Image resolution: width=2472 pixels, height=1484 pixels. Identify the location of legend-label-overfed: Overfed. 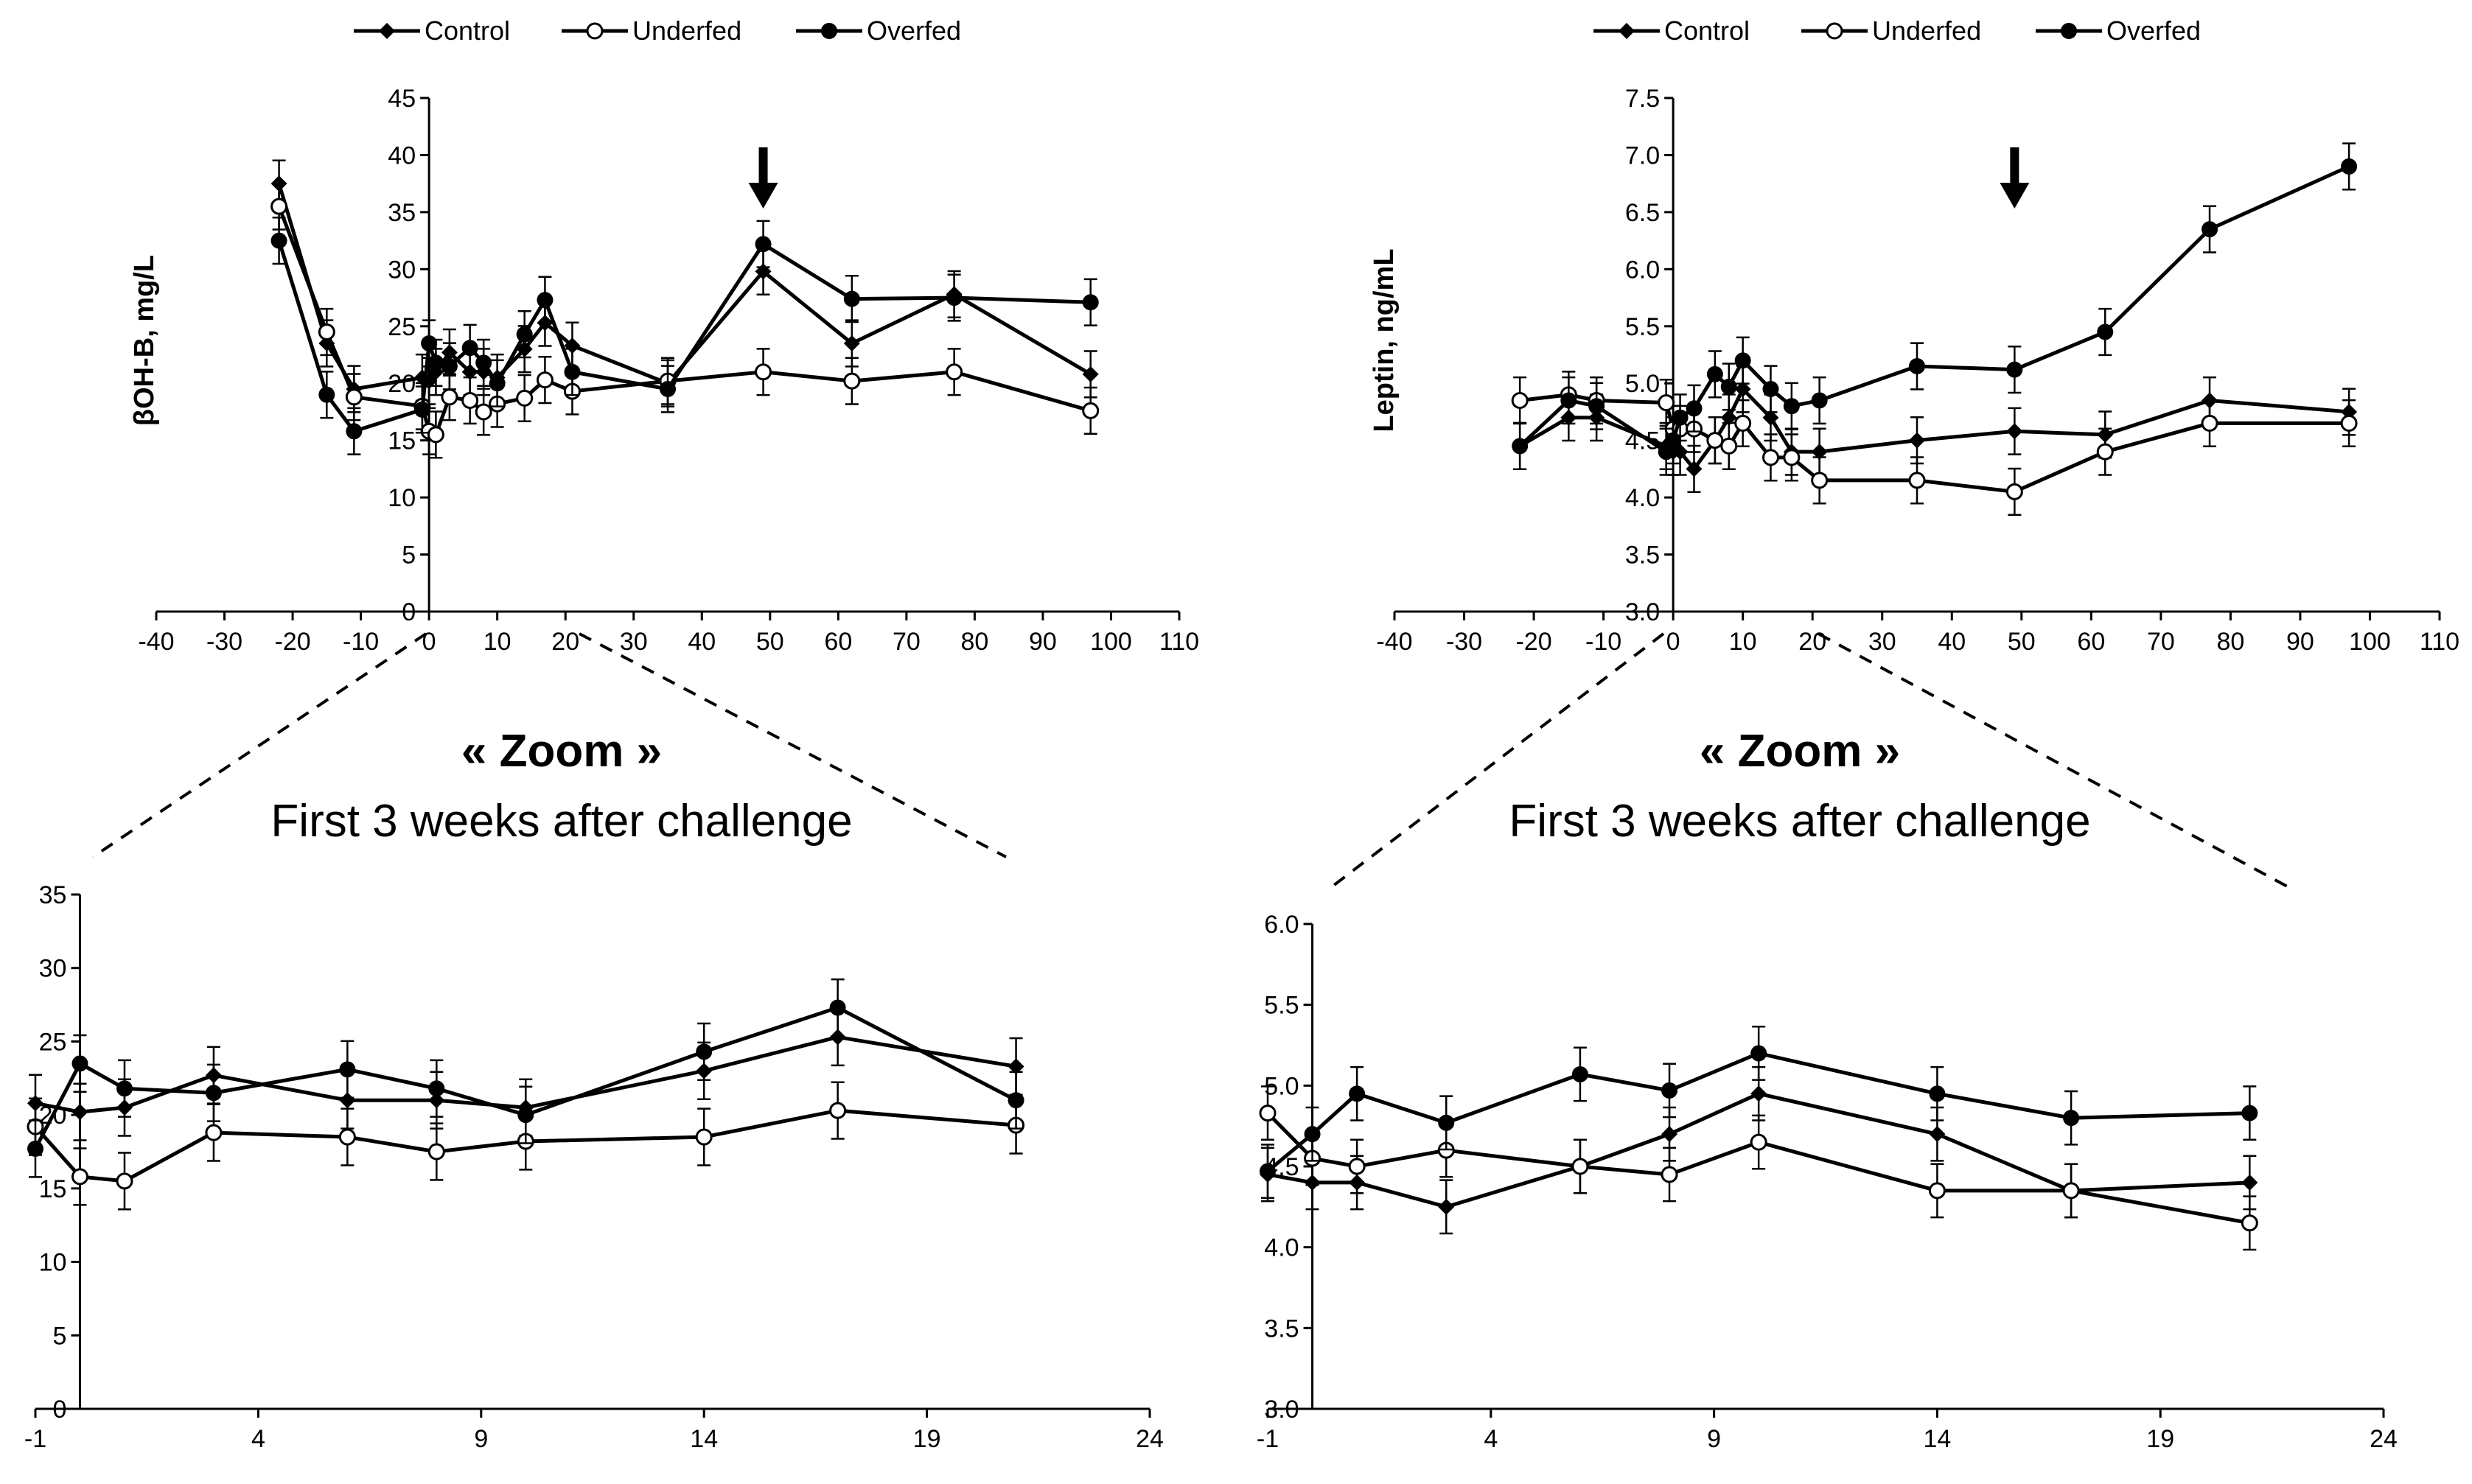
(914, 30).